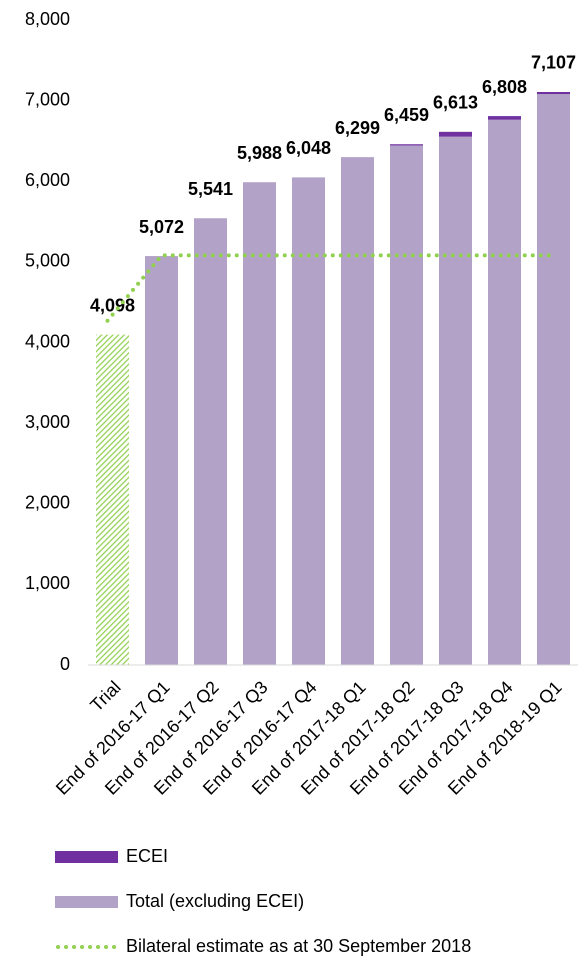  What do you see at coordinates (330, 288) in the screenshot?
I see `line` at bounding box center [330, 288].